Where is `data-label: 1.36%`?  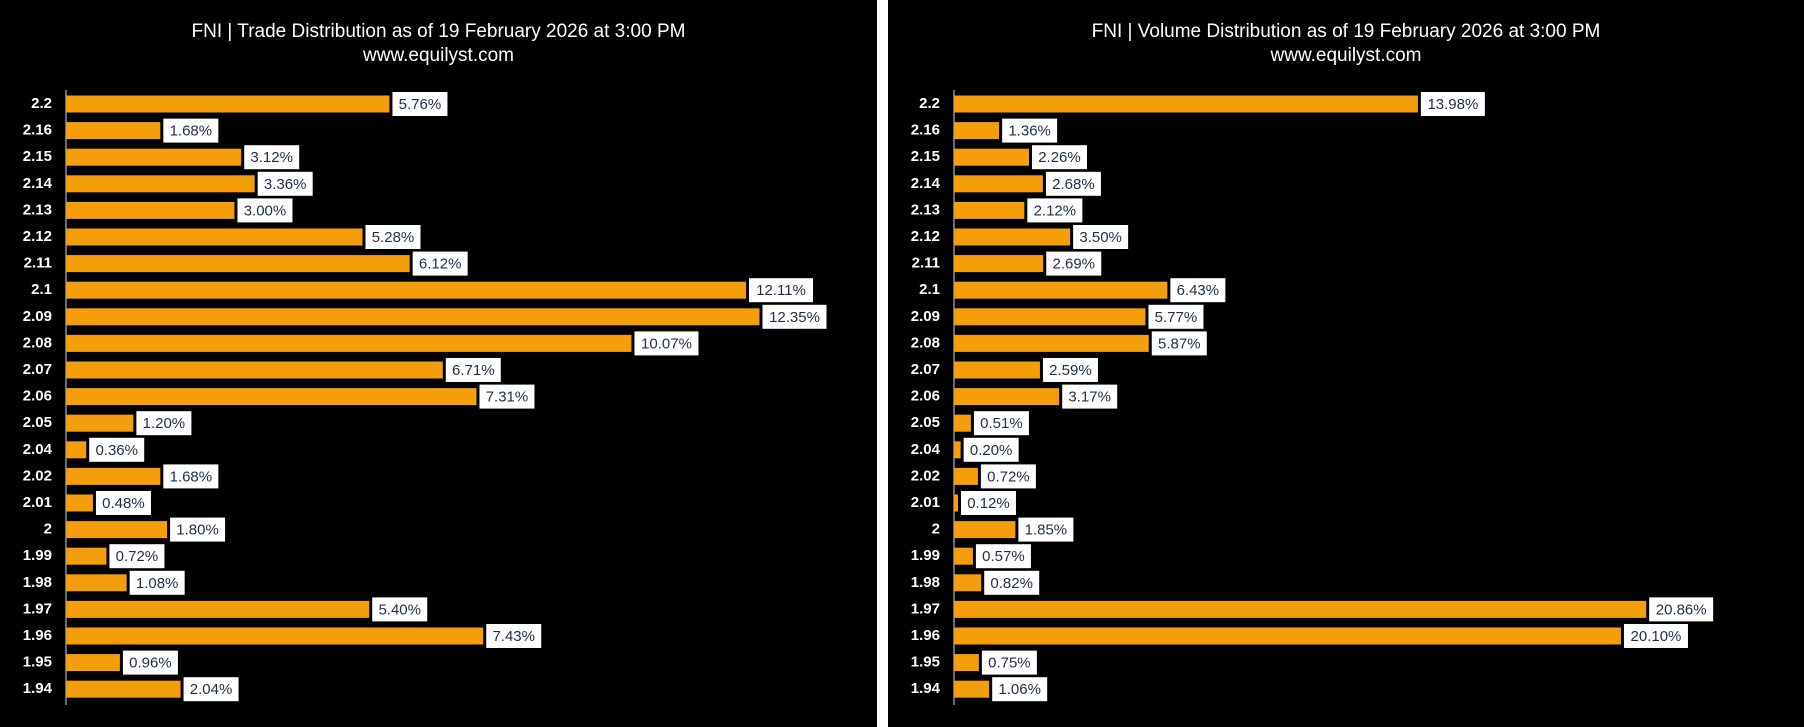 data-label: 1.36% is located at coordinates (1029, 131).